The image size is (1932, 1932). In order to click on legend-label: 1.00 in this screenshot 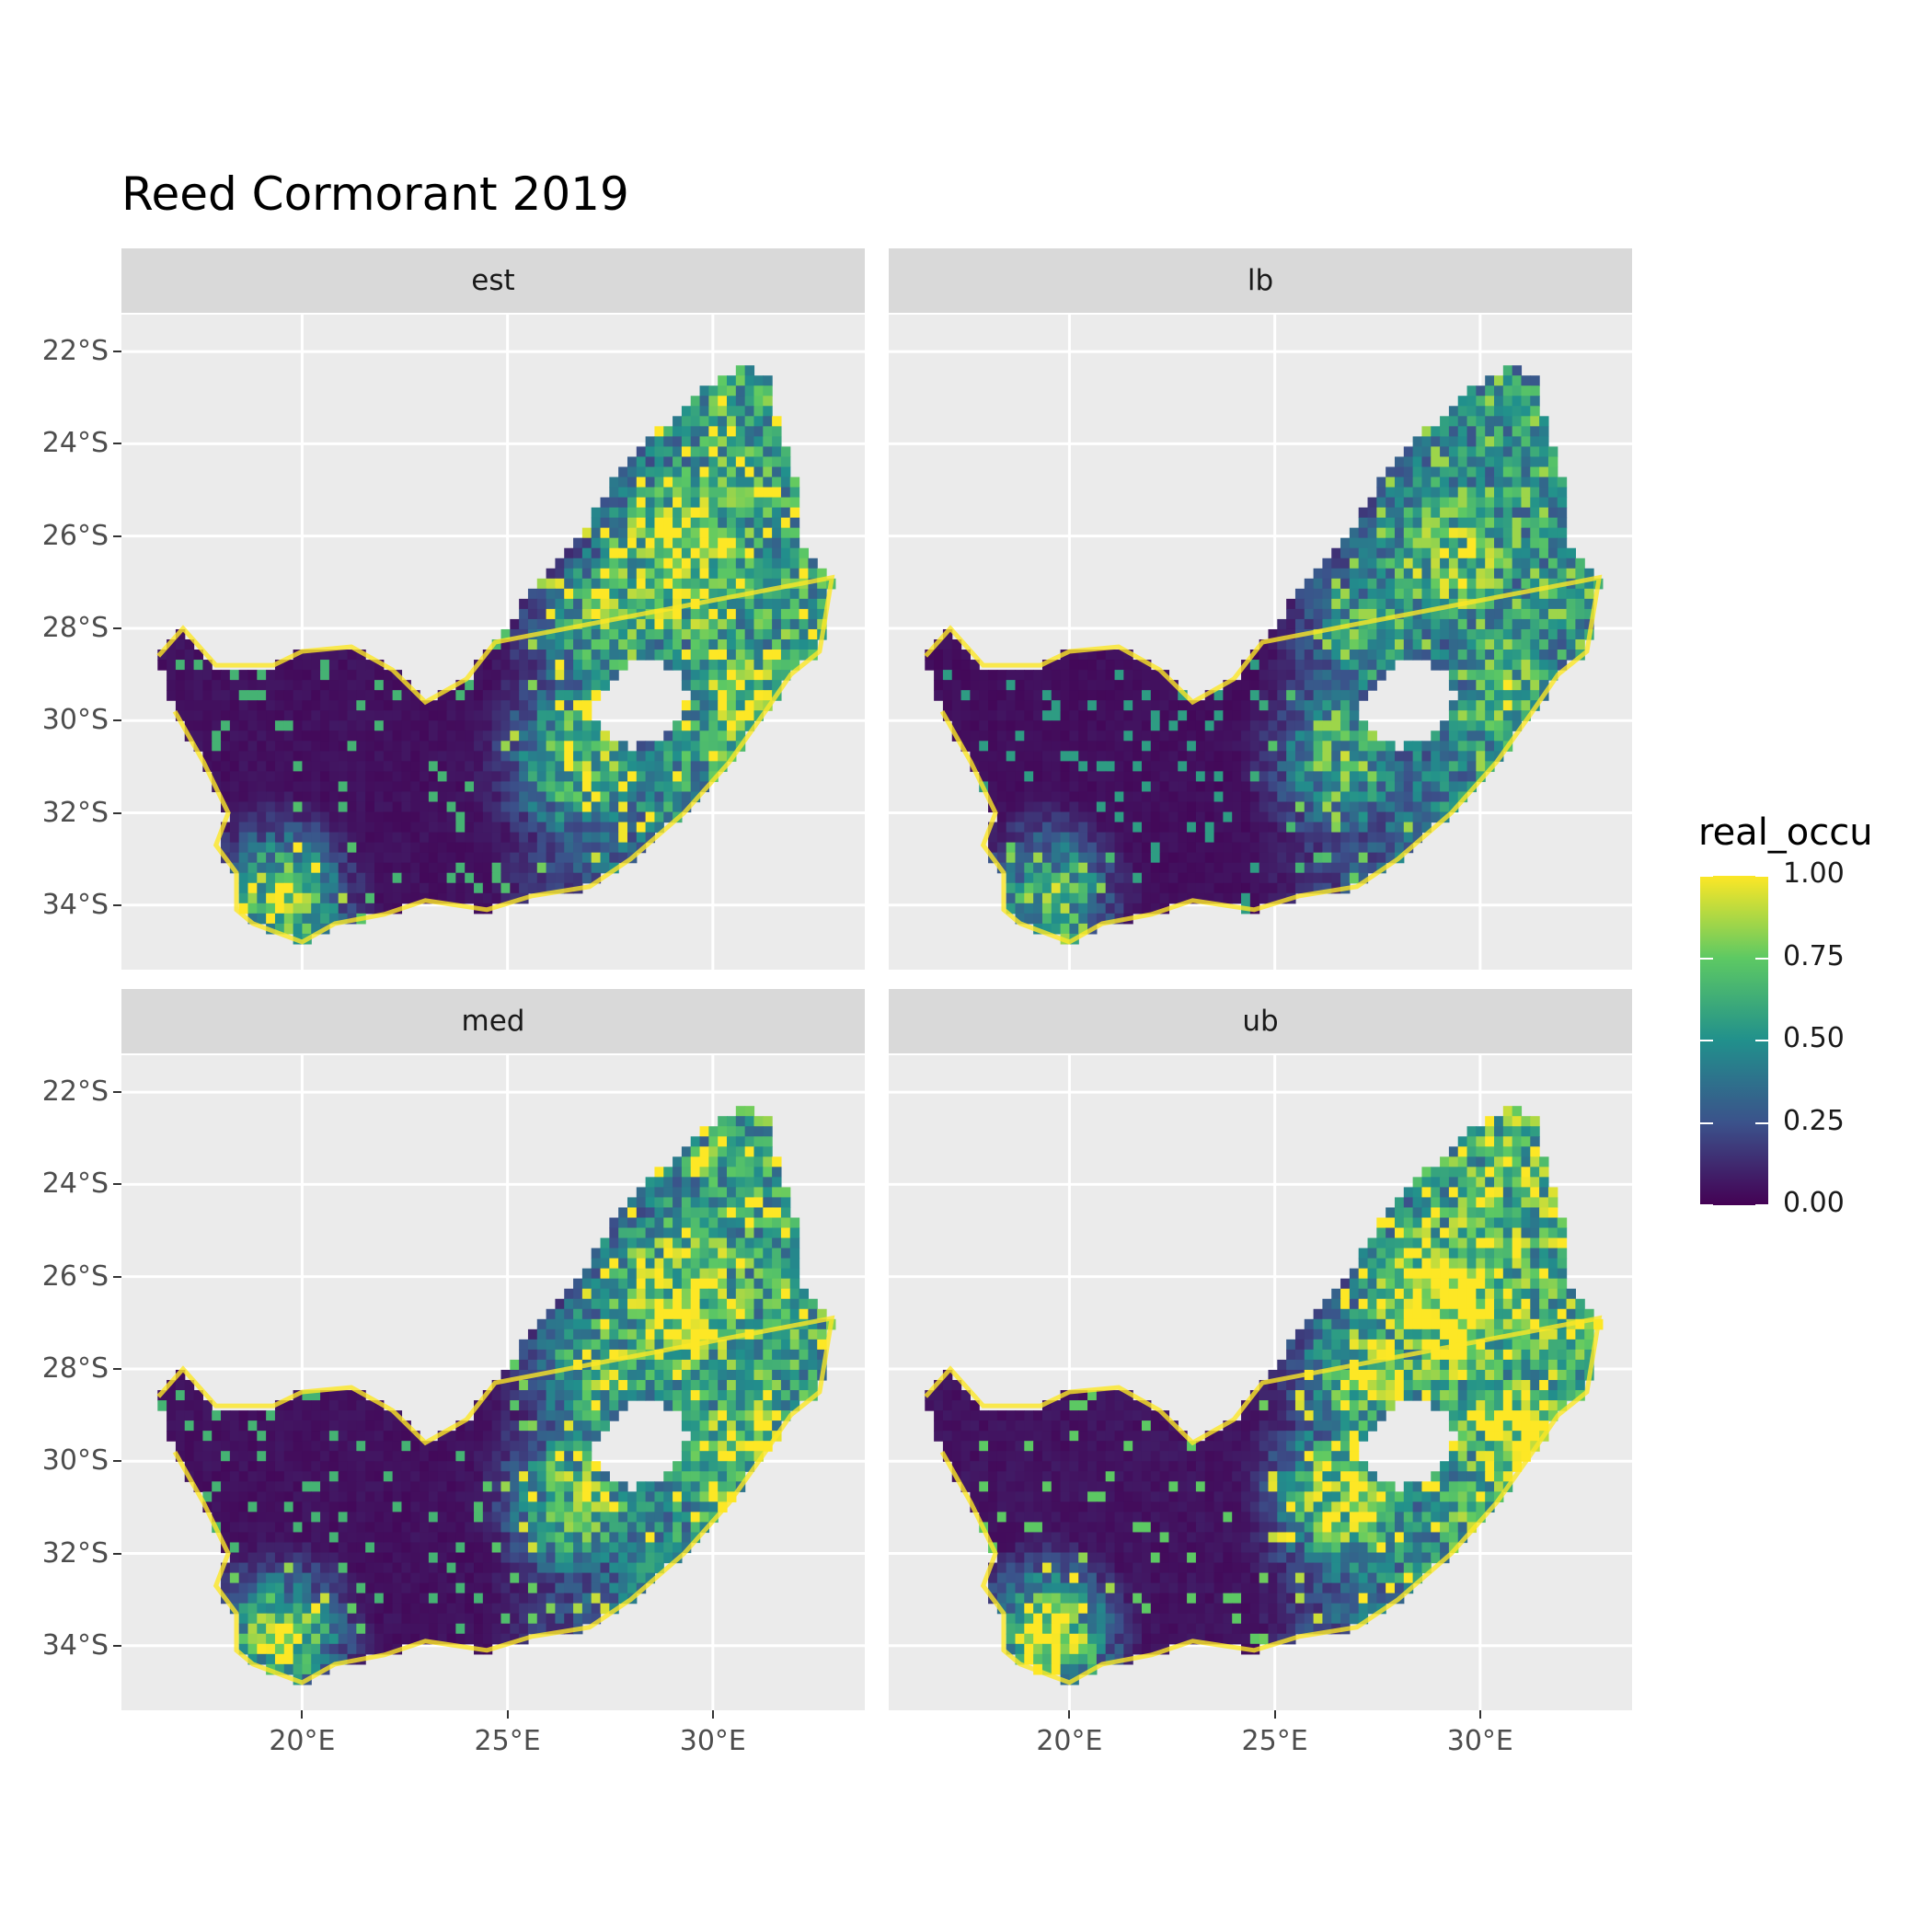, I will do `click(1814, 873)`.